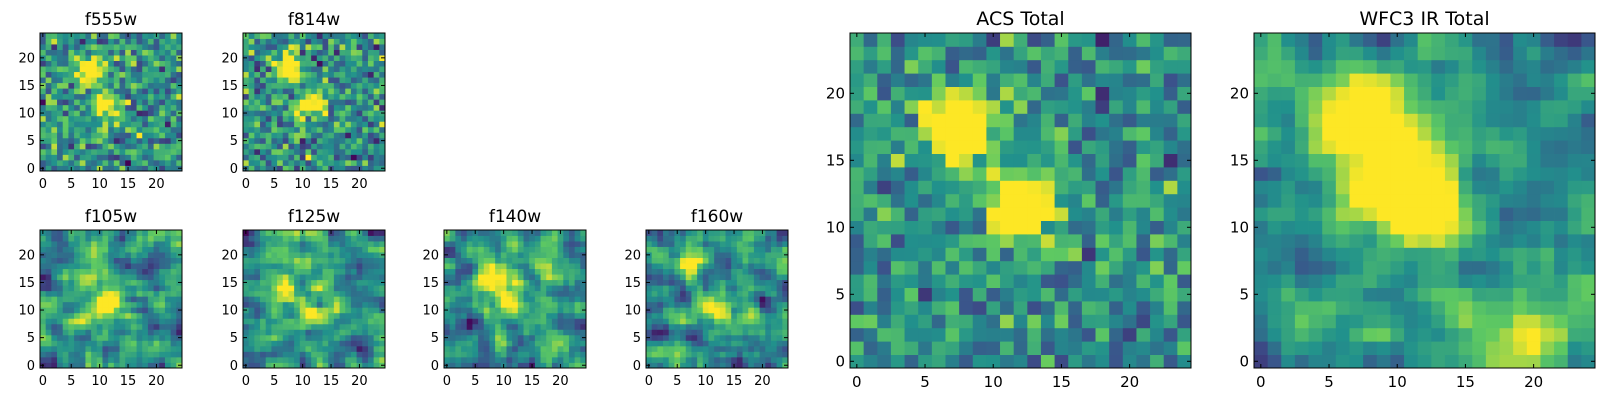  I want to click on y-tick-label: 15, so click(26, 86).